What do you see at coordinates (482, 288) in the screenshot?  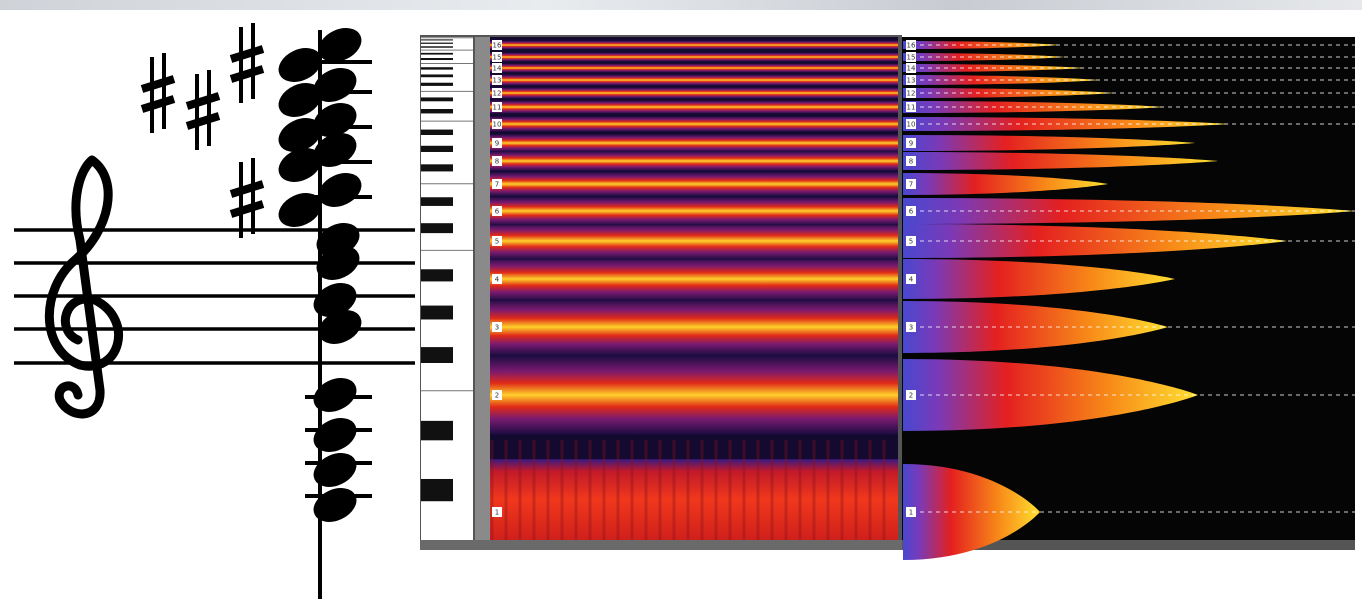 I see `freq-axis` at bounding box center [482, 288].